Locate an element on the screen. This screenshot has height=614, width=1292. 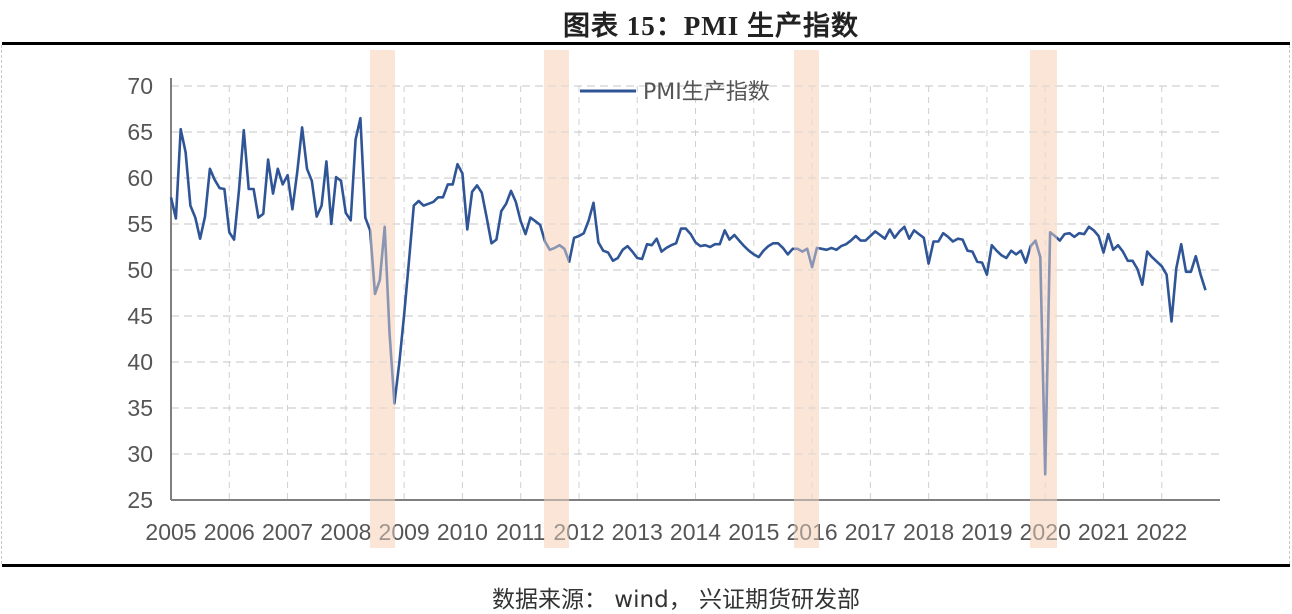
x-tick-label: 2019 is located at coordinates (986, 532).